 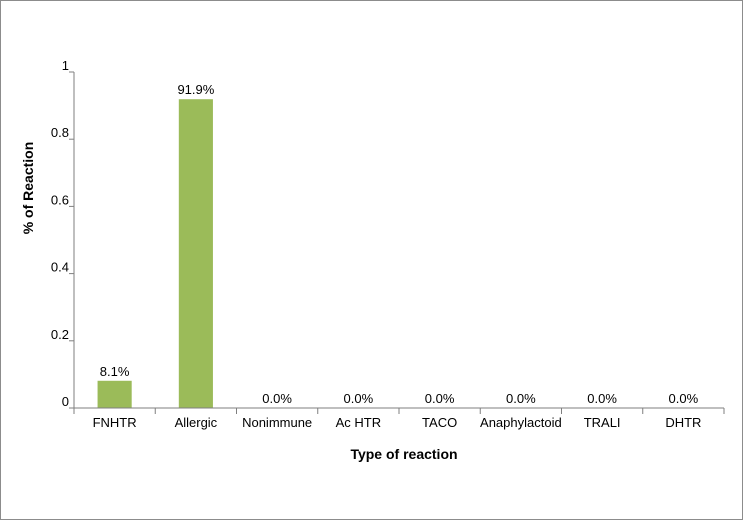 I want to click on y-tick-label: 0.8, so click(x=60, y=132).